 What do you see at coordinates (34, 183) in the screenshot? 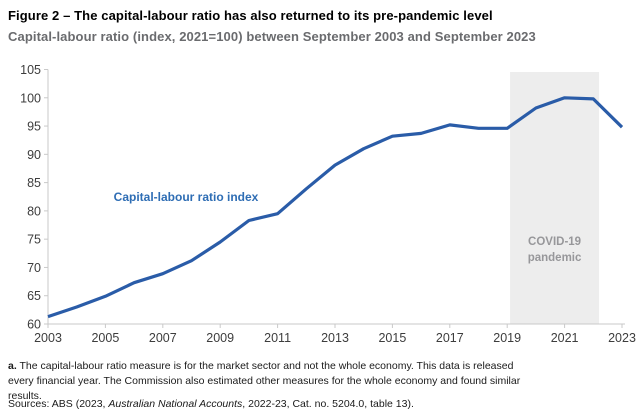
I see `y-tick-label: 85` at bounding box center [34, 183].